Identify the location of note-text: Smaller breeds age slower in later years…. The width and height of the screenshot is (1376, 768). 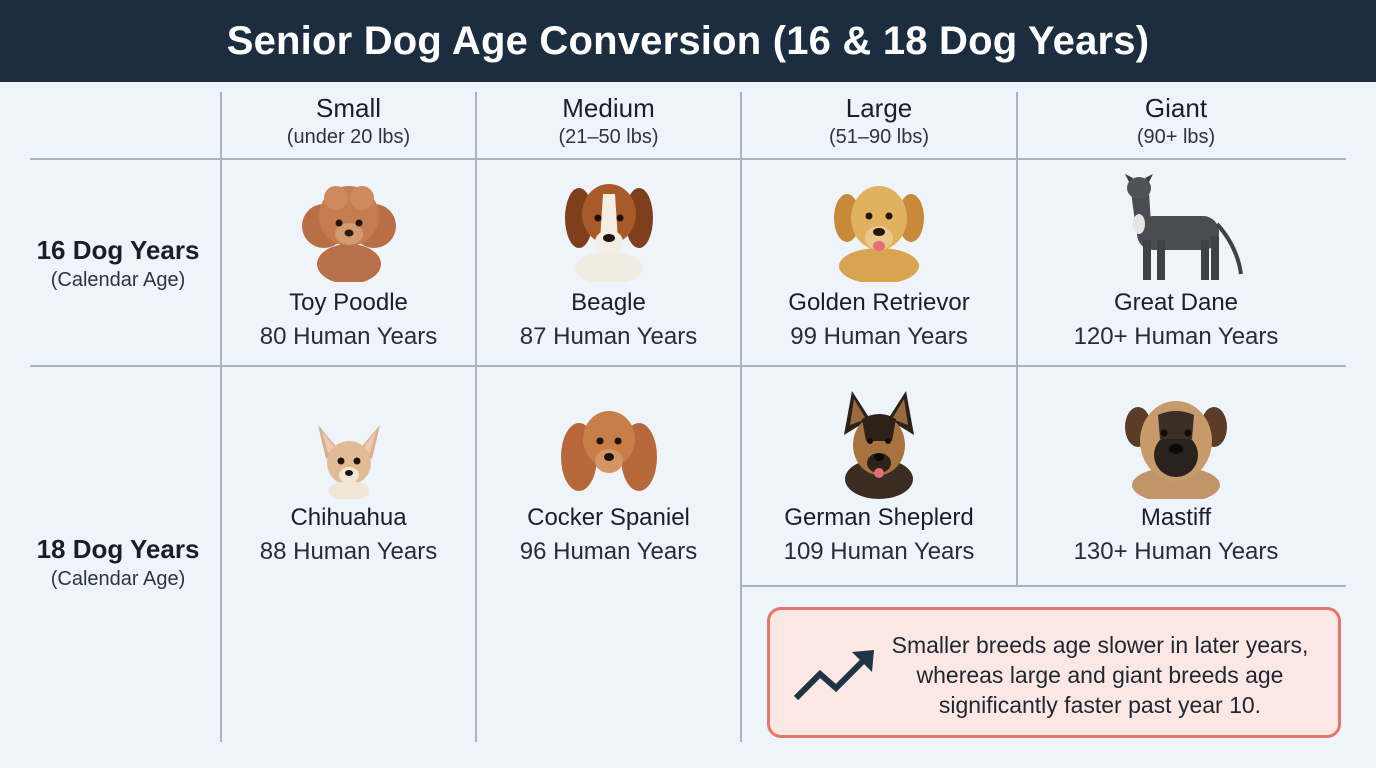
(1100, 675).